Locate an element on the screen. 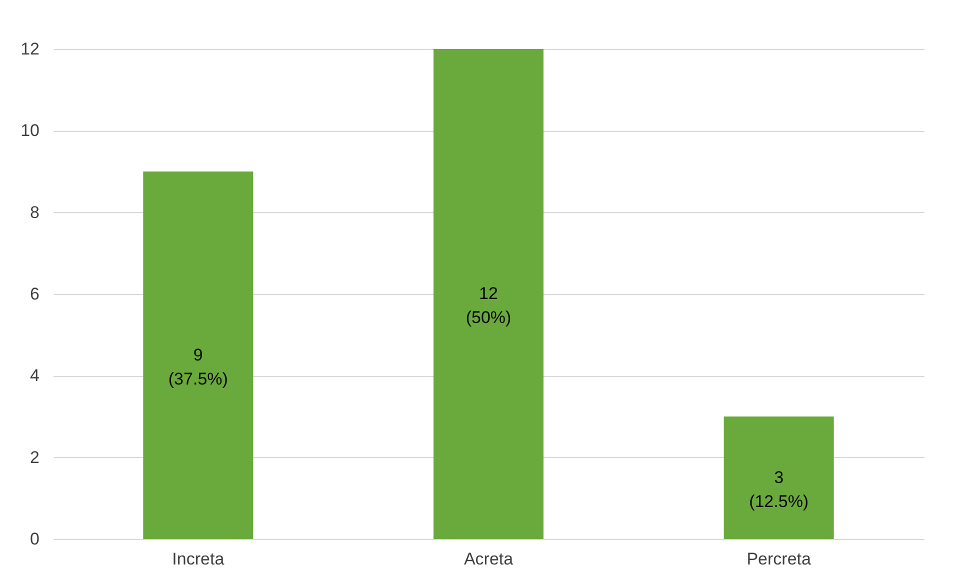 This screenshot has height=582, width=954. y-tick-label: 4 is located at coordinates (35, 376).